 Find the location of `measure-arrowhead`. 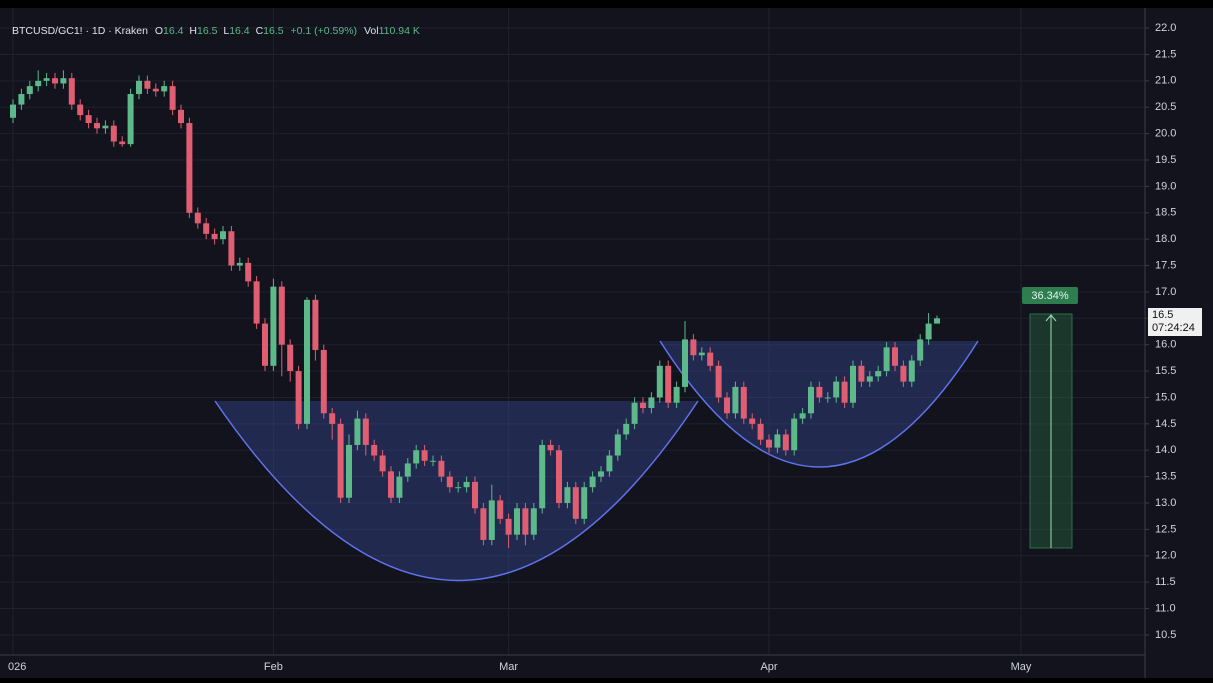

measure-arrowhead is located at coordinates (1051, 318).